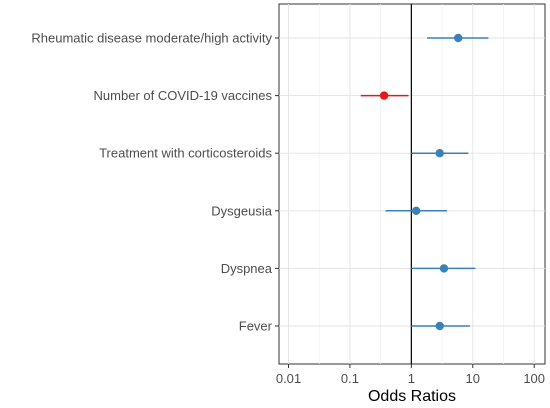  Describe the element at coordinates (350, 378) in the screenshot. I see `x-tick-label: 0.1` at that location.